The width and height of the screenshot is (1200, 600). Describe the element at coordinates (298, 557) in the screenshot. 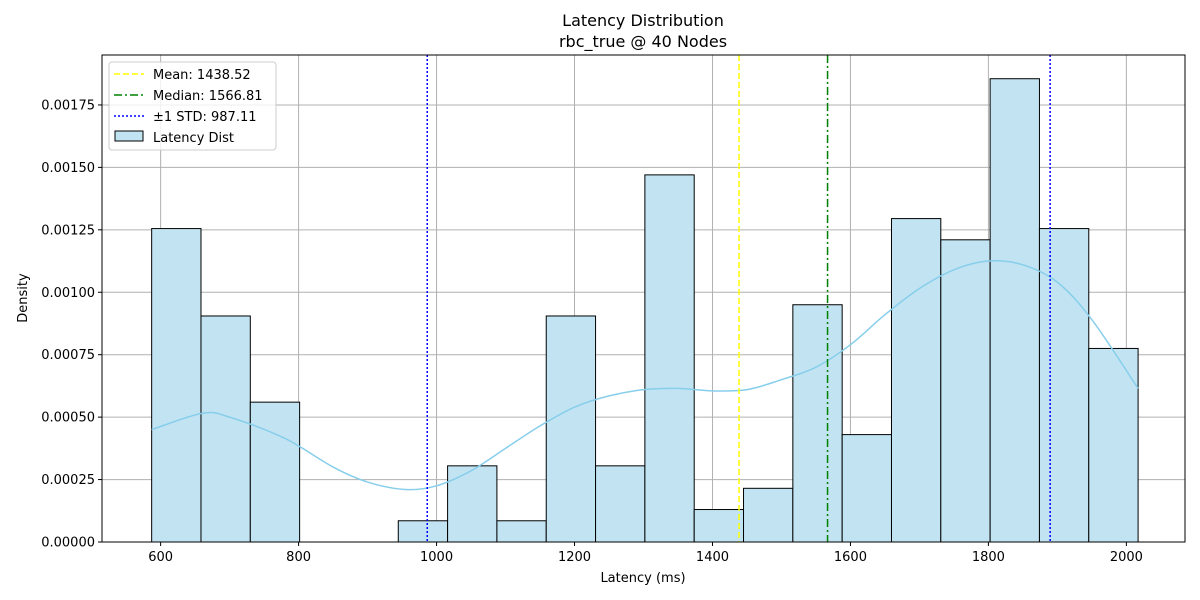

I see `x-tick-label: 800` at that location.